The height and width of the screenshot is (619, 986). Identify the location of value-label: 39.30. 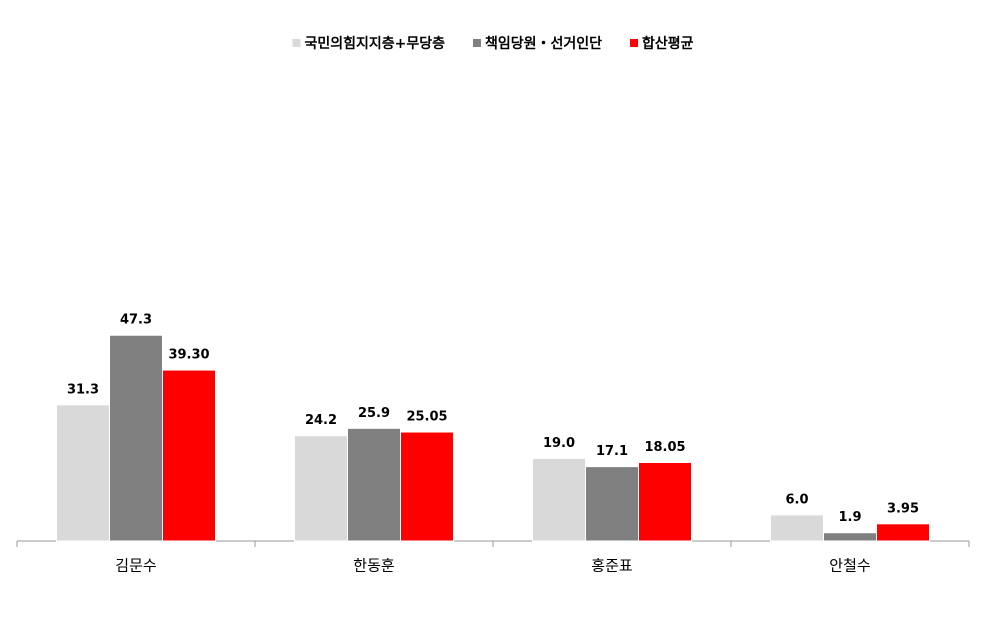
(188, 355).